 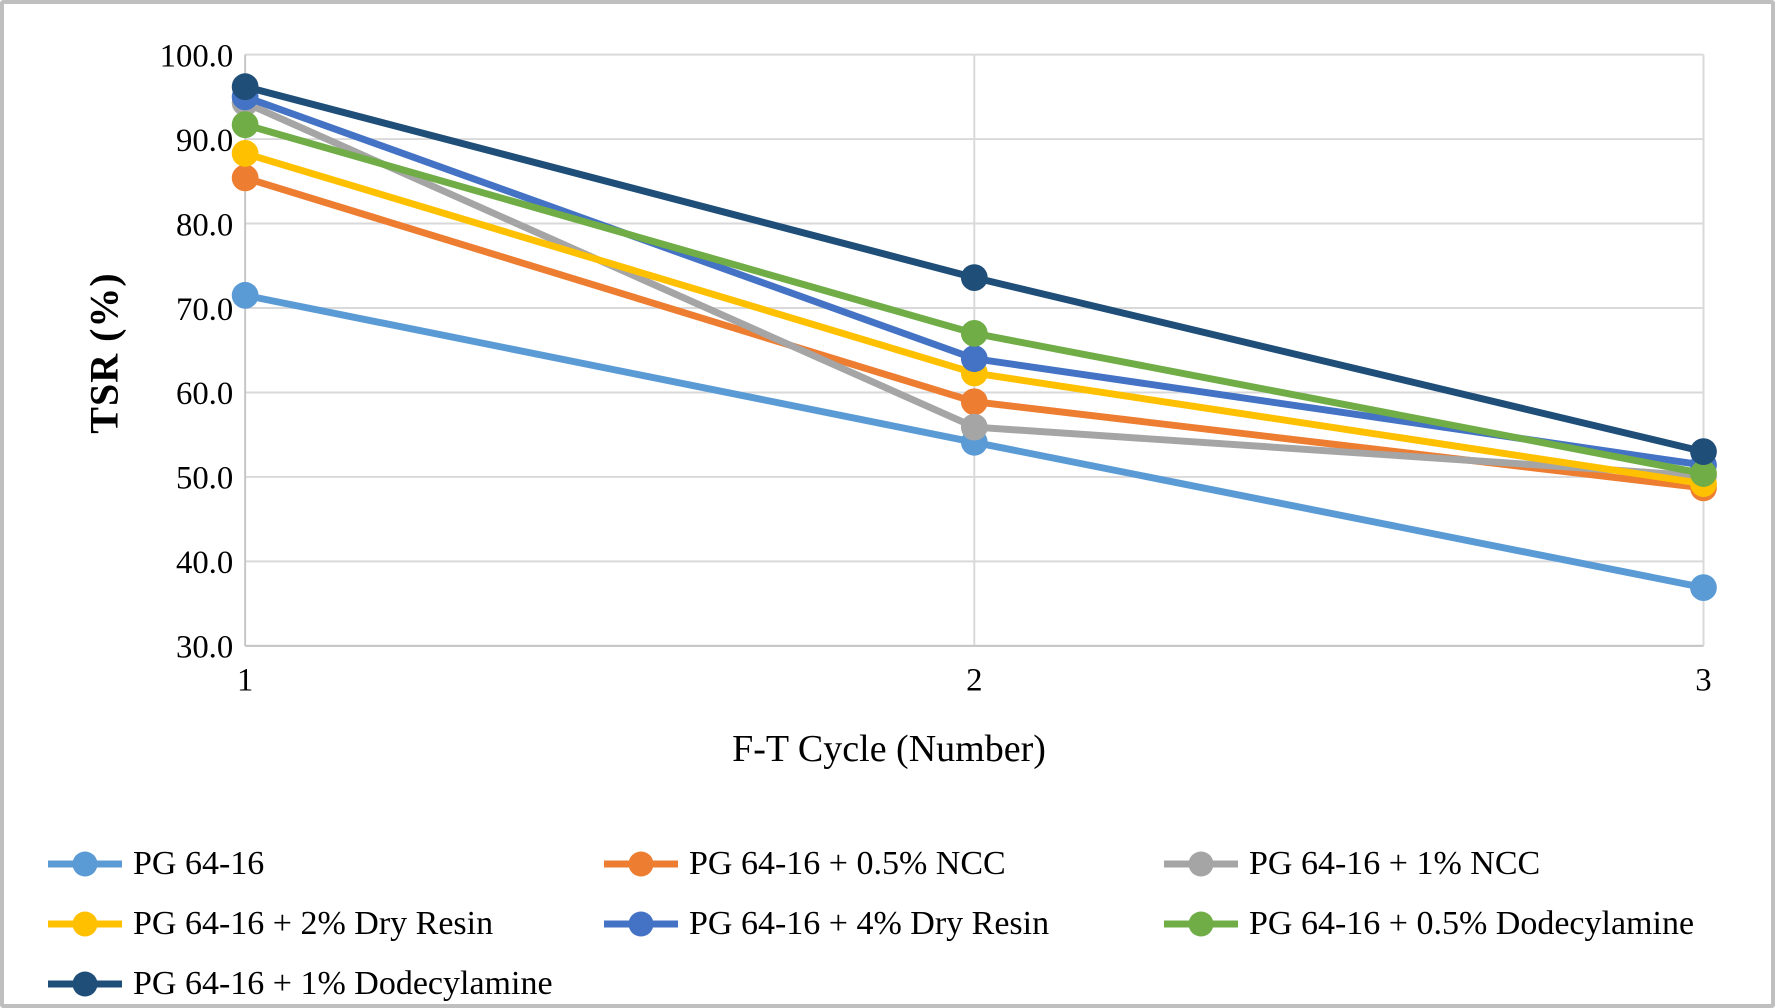 I want to click on y-tick-label: 50.0, so click(x=204, y=479).